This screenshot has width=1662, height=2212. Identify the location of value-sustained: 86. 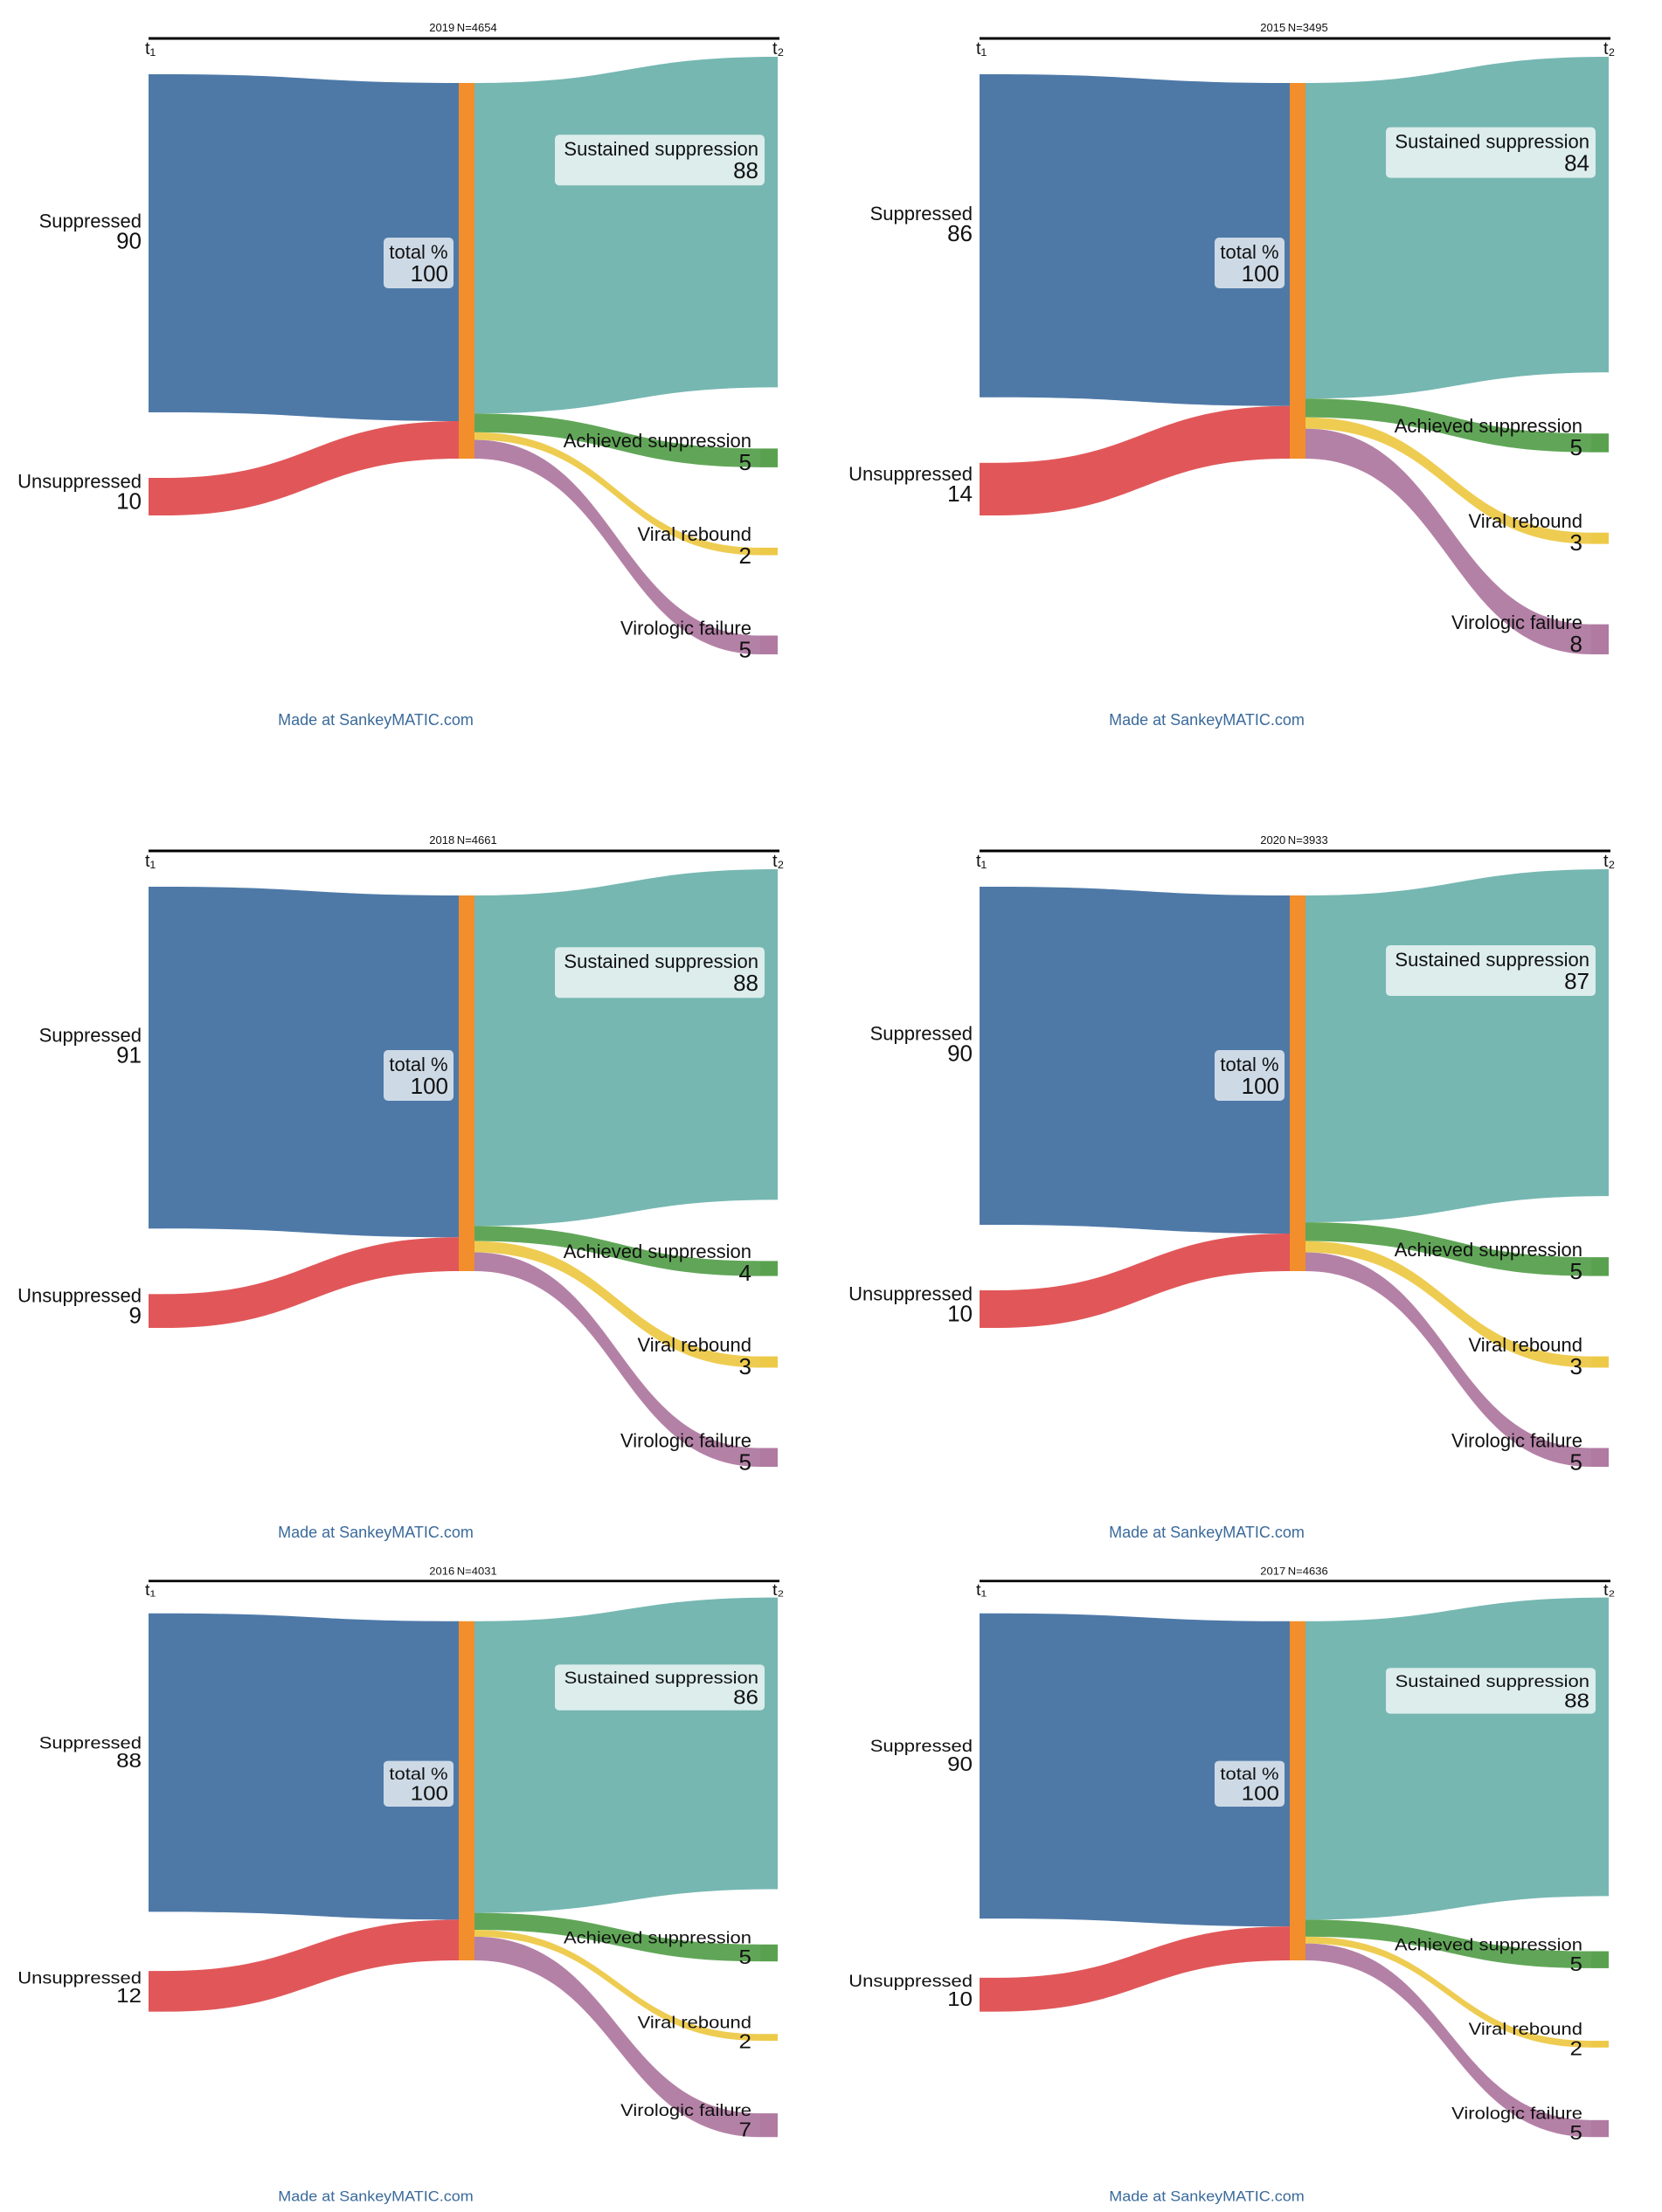
(745, 1698).